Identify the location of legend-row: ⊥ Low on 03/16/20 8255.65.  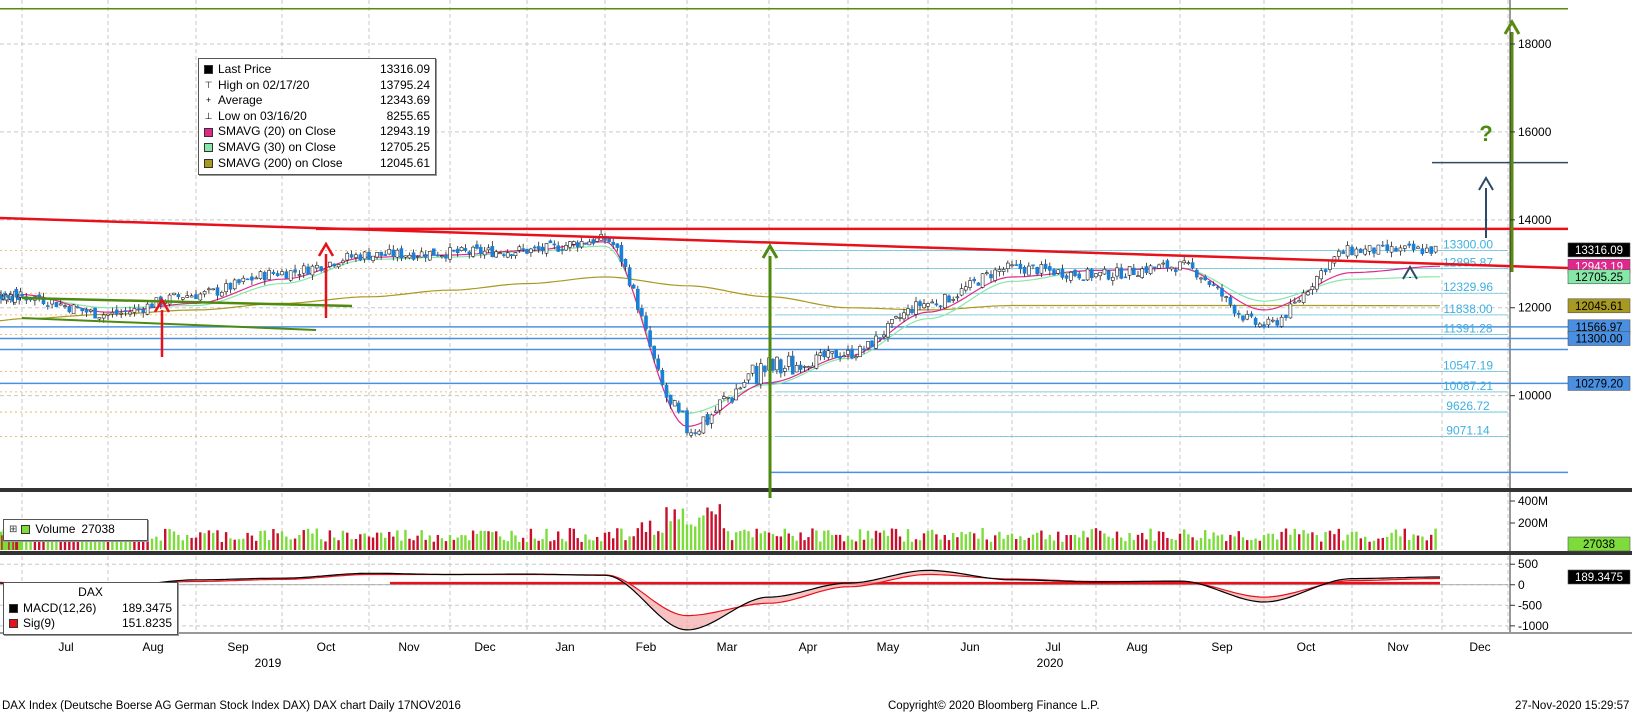
(317, 117).